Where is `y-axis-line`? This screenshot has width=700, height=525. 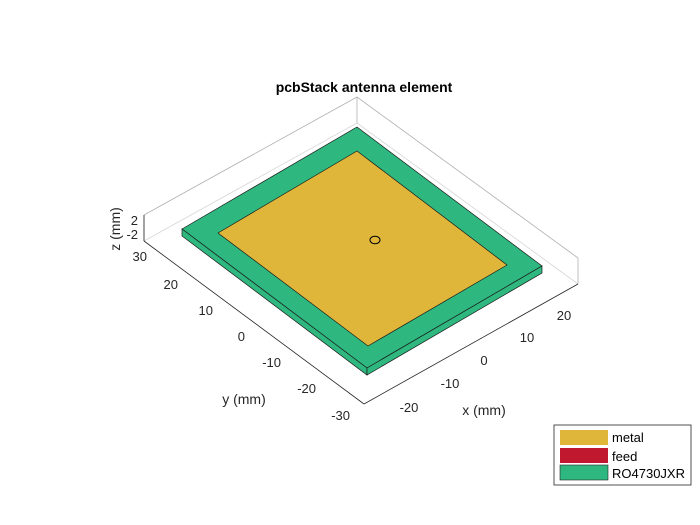 y-axis-line is located at coordinates (254, 322).